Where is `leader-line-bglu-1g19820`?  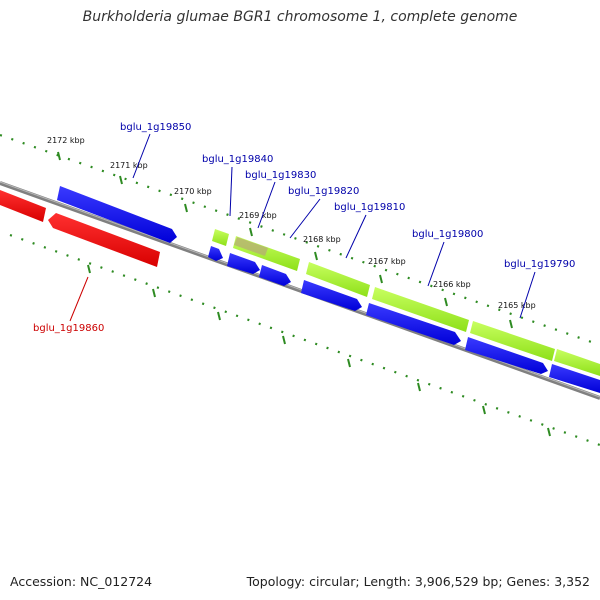 leader-line-bglu-1g19820 is located at coordinates (305, 218).